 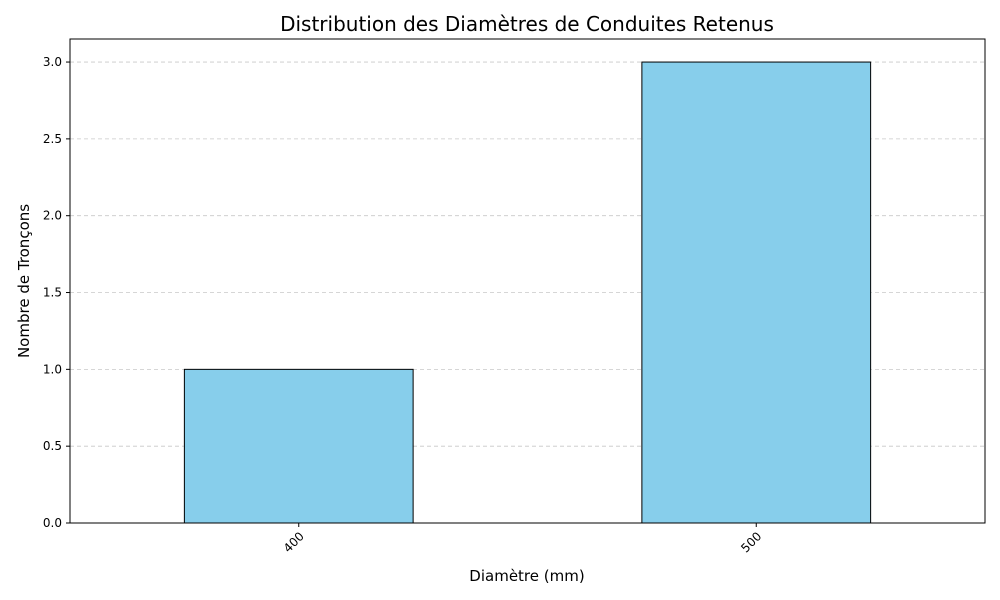 I want to click on x-axis-label: Diamètre (mm), so click(x=526, y=576).